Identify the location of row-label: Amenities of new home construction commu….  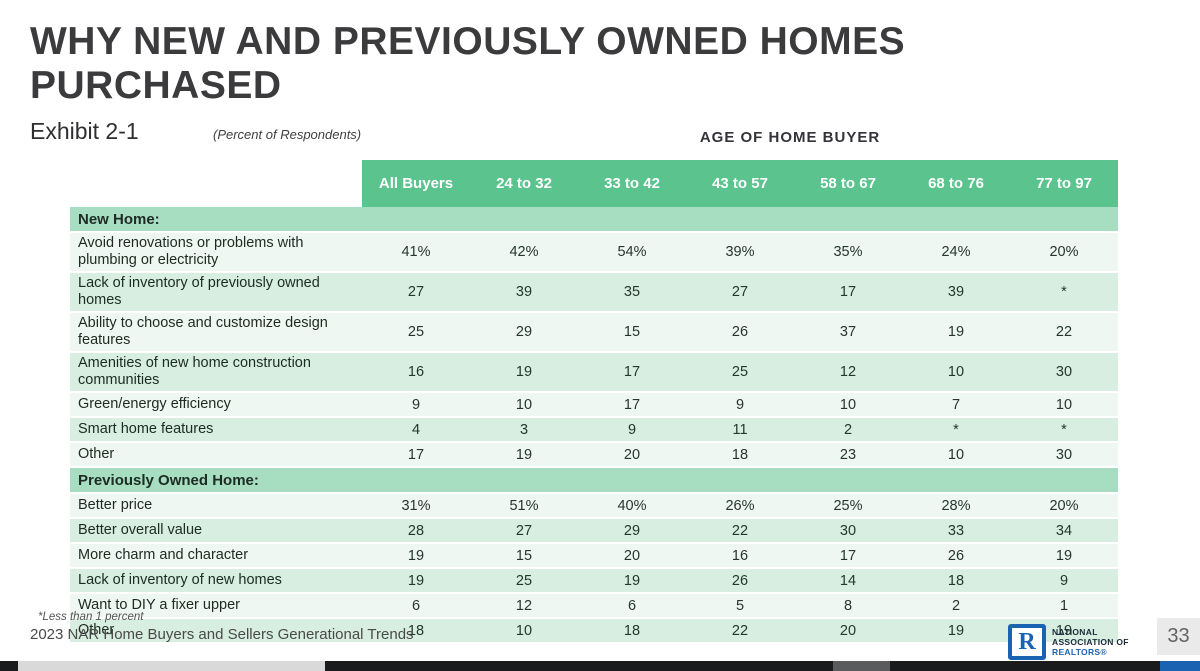
(194, 371).